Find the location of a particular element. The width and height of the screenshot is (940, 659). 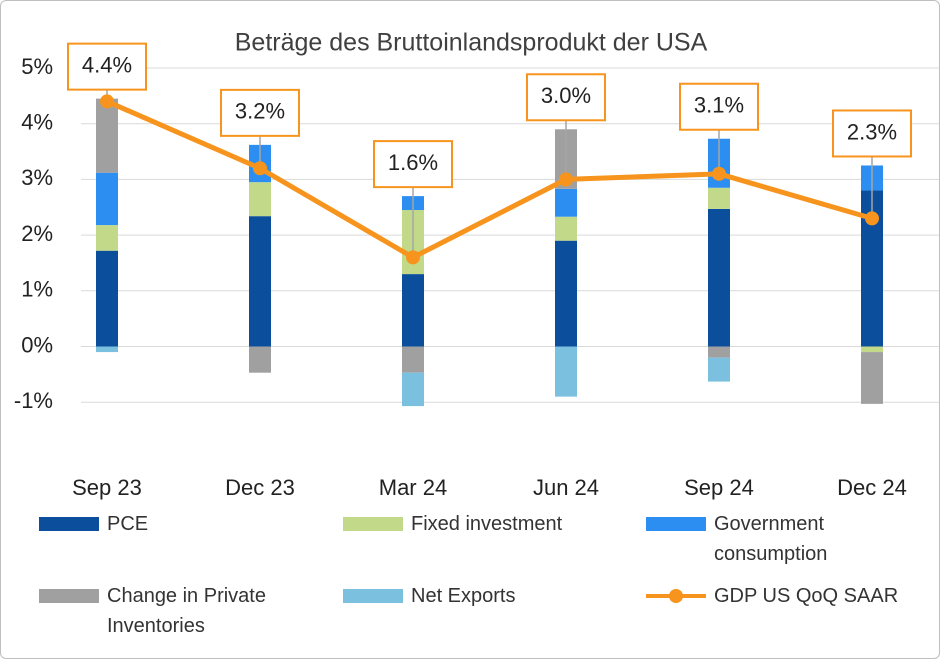

legend-item: PCE is located at coordinates (188, 524).